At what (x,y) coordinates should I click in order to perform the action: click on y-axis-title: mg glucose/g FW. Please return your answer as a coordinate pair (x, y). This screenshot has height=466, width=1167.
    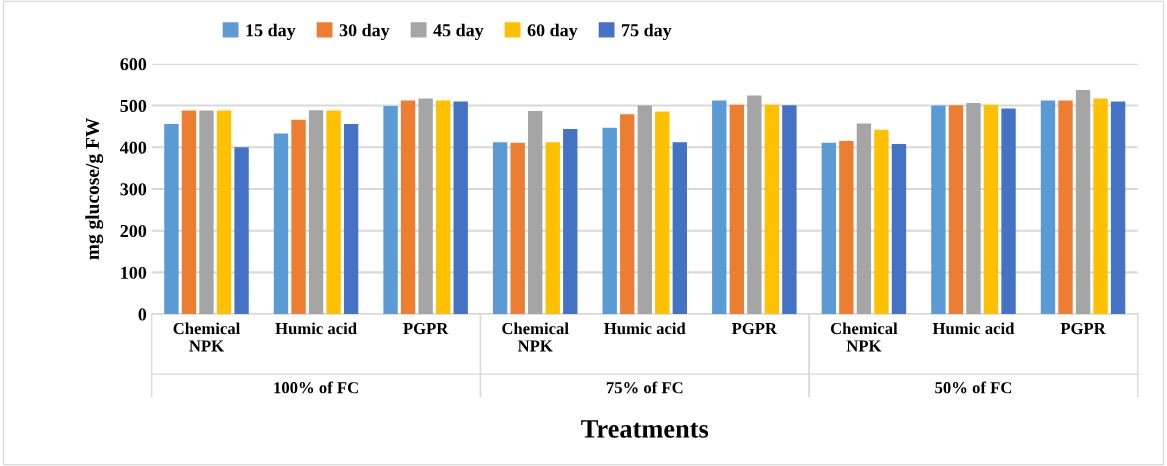
    Looking at the image, I should click on (94, 188).